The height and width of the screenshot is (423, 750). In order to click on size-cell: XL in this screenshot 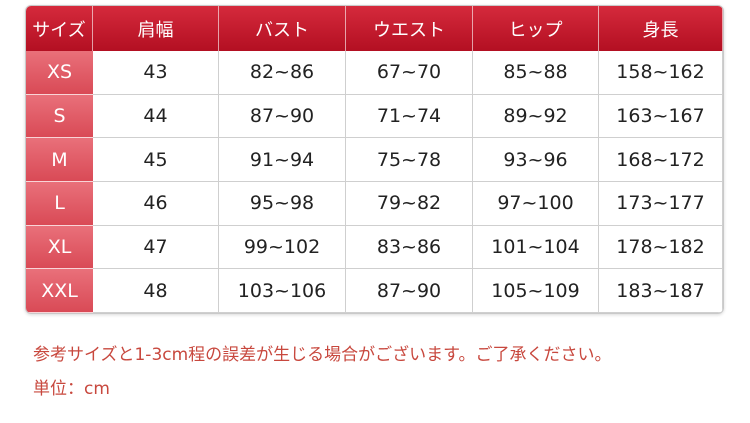, I will do `click(59, 247)`.